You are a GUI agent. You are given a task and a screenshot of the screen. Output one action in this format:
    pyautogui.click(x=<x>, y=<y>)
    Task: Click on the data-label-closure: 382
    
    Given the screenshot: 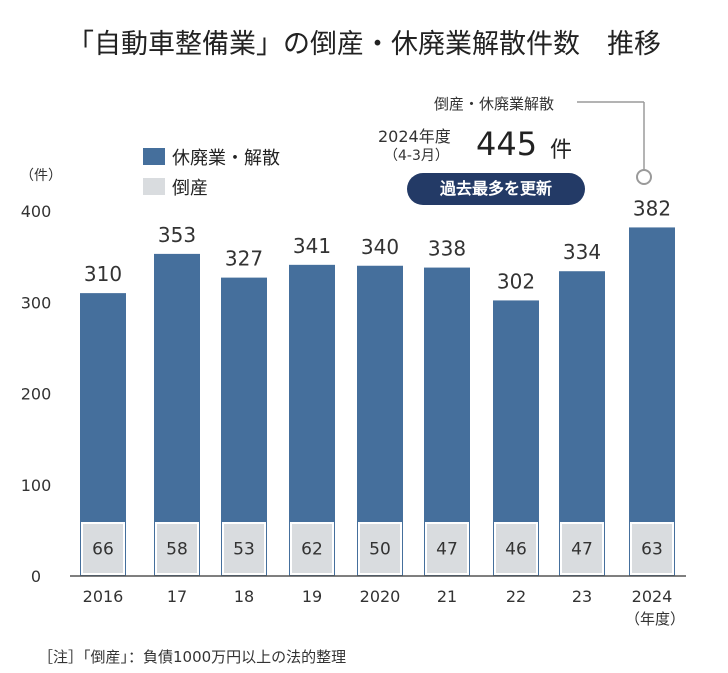 What is the action you would take?
    pyautogui.click(x=652, y=208)
    